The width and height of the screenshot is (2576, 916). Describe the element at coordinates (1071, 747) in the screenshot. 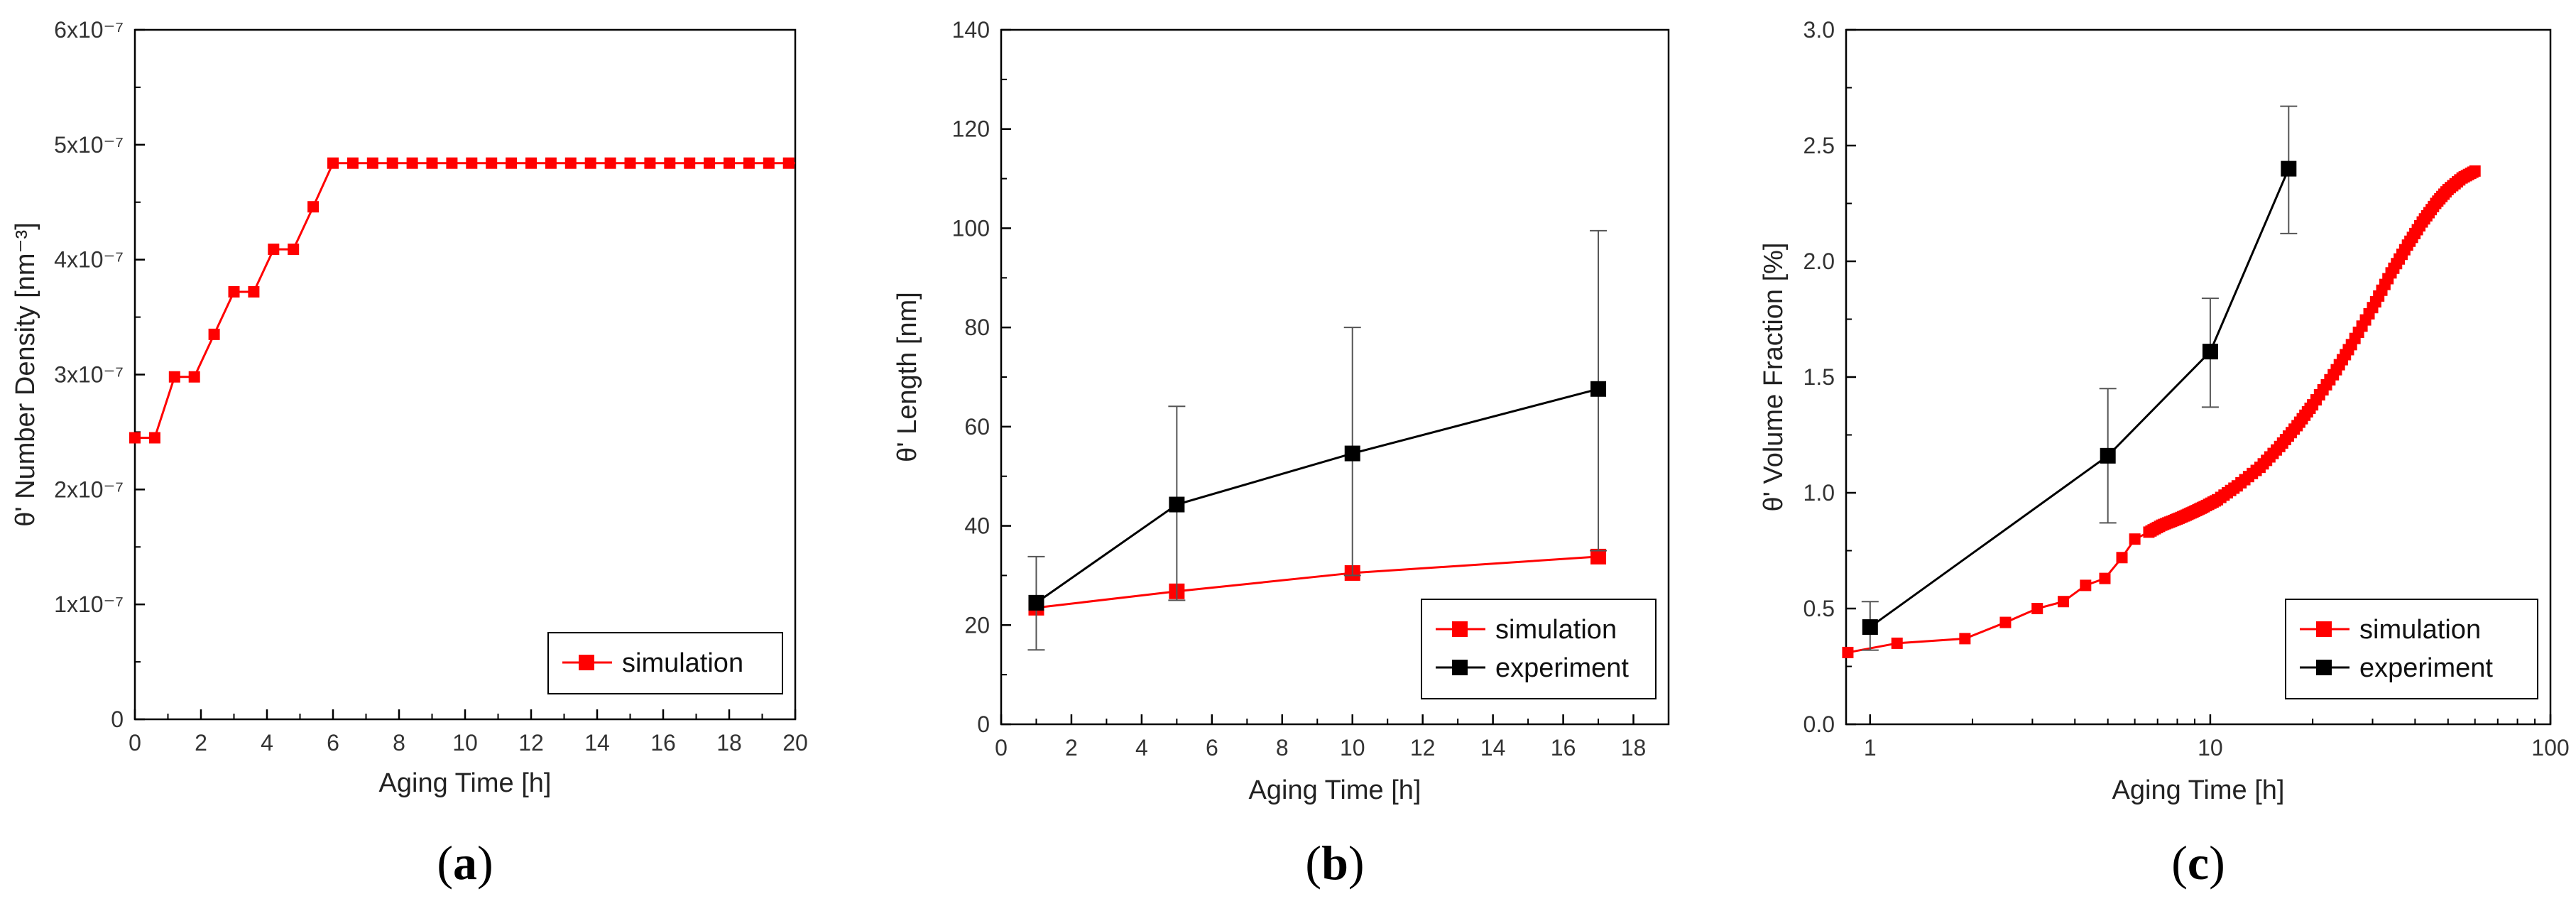

I see `x-tick-label: 2` at that location.